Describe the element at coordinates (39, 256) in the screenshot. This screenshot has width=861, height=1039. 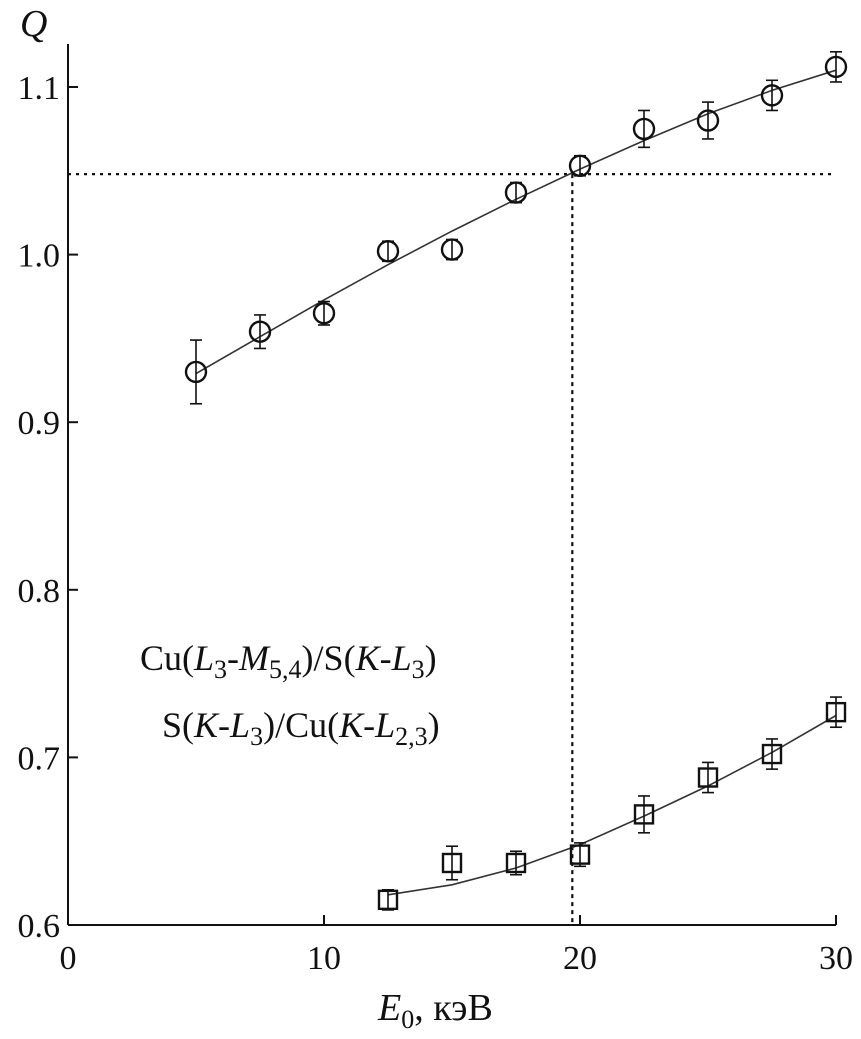
I see `y-tick-label-1.0: 1.0` at that location.